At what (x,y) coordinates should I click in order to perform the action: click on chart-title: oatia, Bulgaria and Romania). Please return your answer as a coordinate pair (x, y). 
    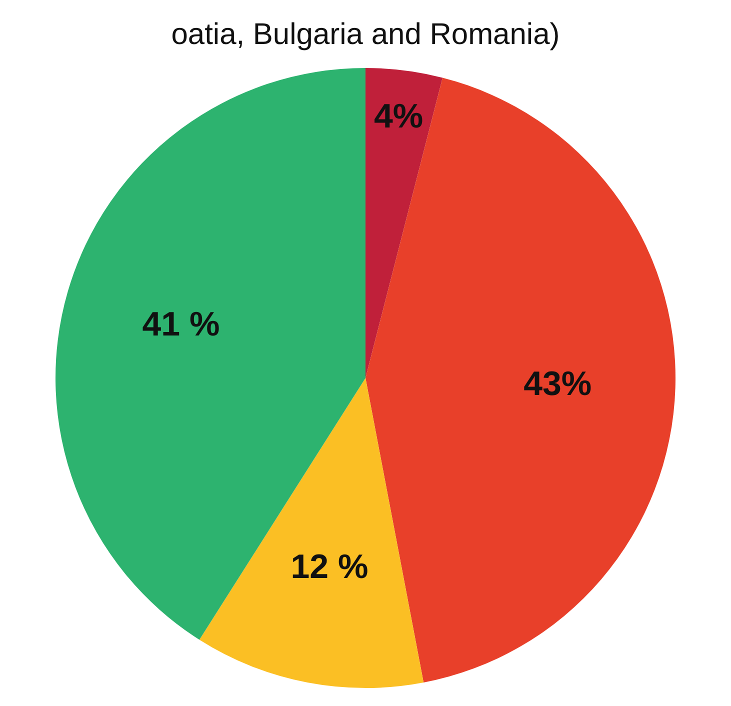
    Looking at the image, I should click on (365, 34).